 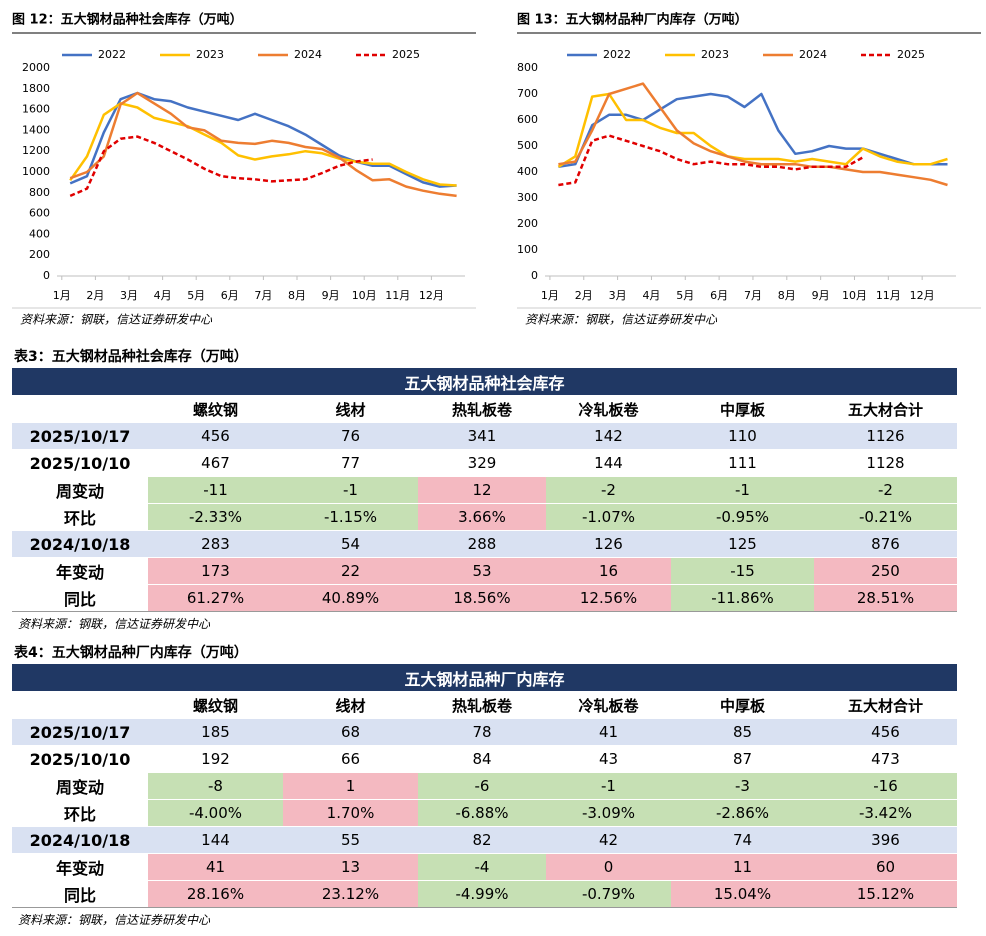 I want to click on column-header: 热轧板卷, so click(x=482, y=705).